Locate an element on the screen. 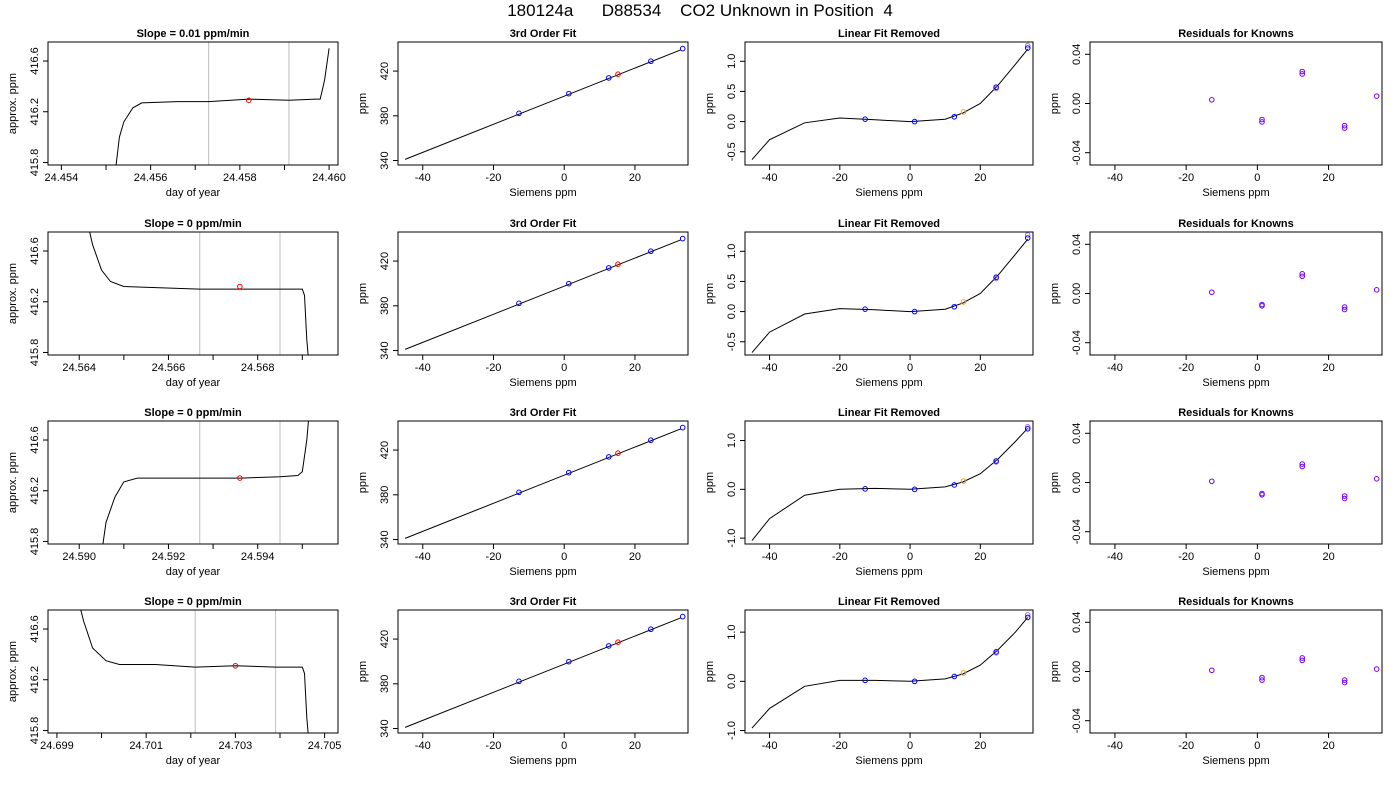 Image resolution: width=1400 pixels, height=800 pixels. panel-title: Slope = 0 ppm/min is located at coordinates (193, 224).